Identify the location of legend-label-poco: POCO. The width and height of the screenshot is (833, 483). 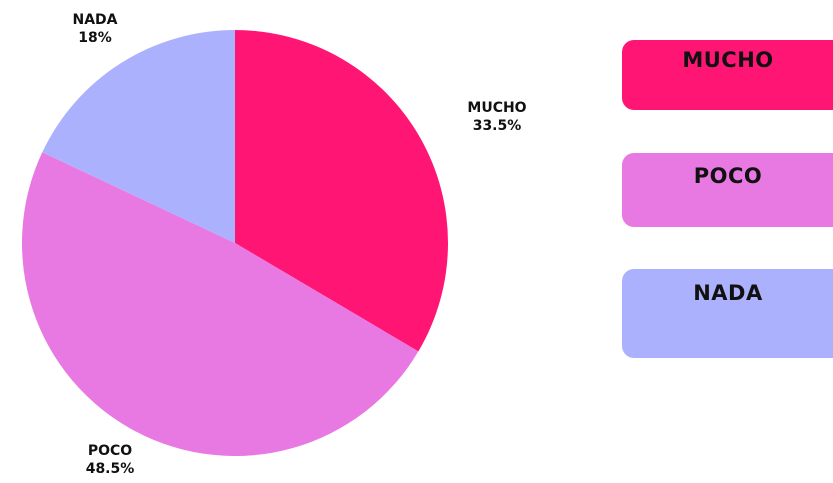
(728, 176).